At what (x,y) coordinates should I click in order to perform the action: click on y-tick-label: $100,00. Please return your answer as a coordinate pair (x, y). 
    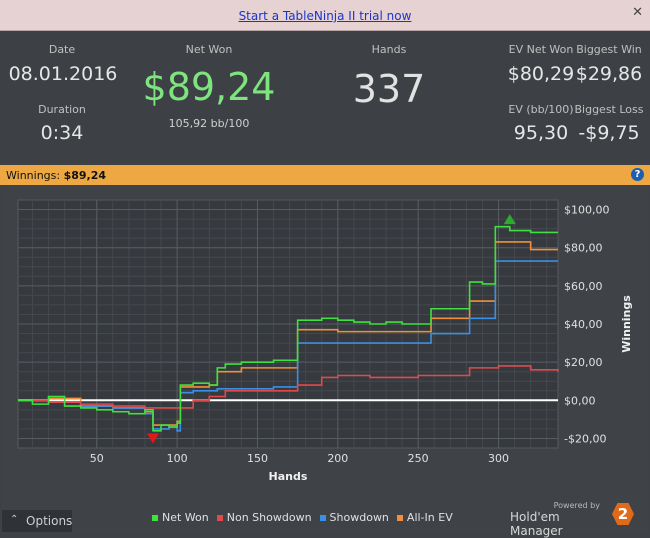
    Looking at the image, I should click on (587, 210).